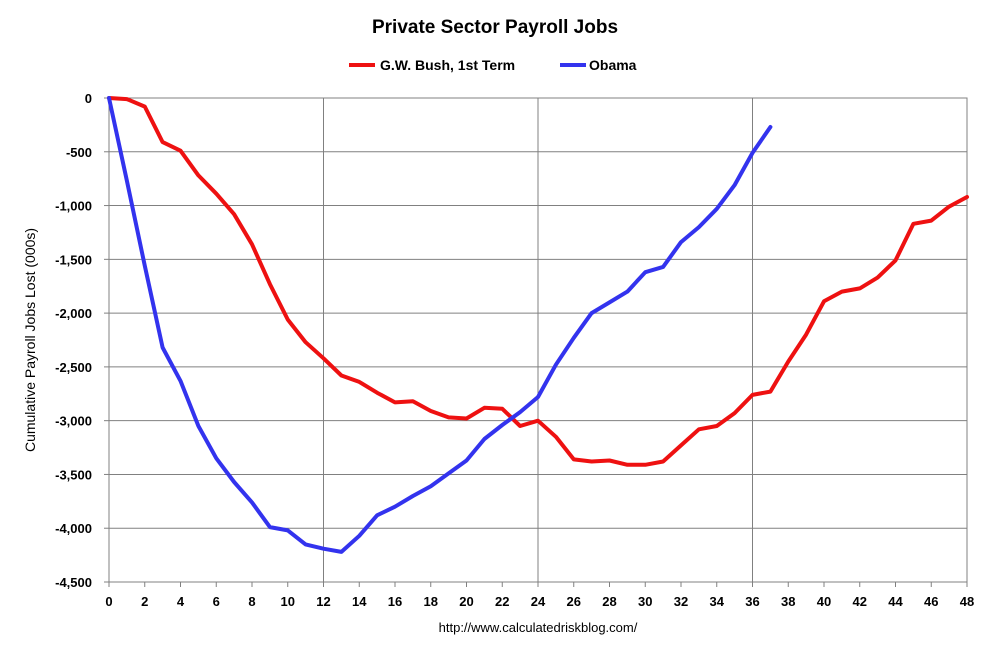  Describe the element at coordinates (395, 601) in the screenshot. I see `x-tick-label: 16` at that location.